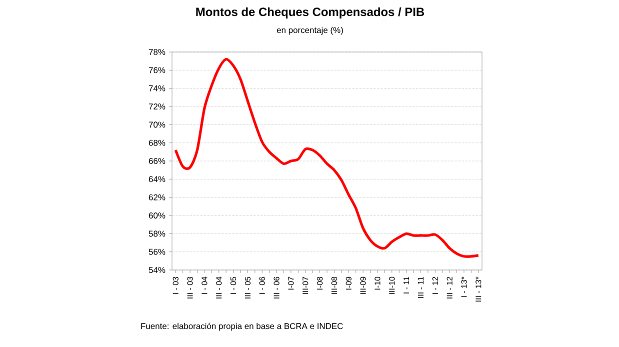  I want to click on source-note: Fuente: elaboración propia en base a BCRA e INDEC, so click(242, 326).